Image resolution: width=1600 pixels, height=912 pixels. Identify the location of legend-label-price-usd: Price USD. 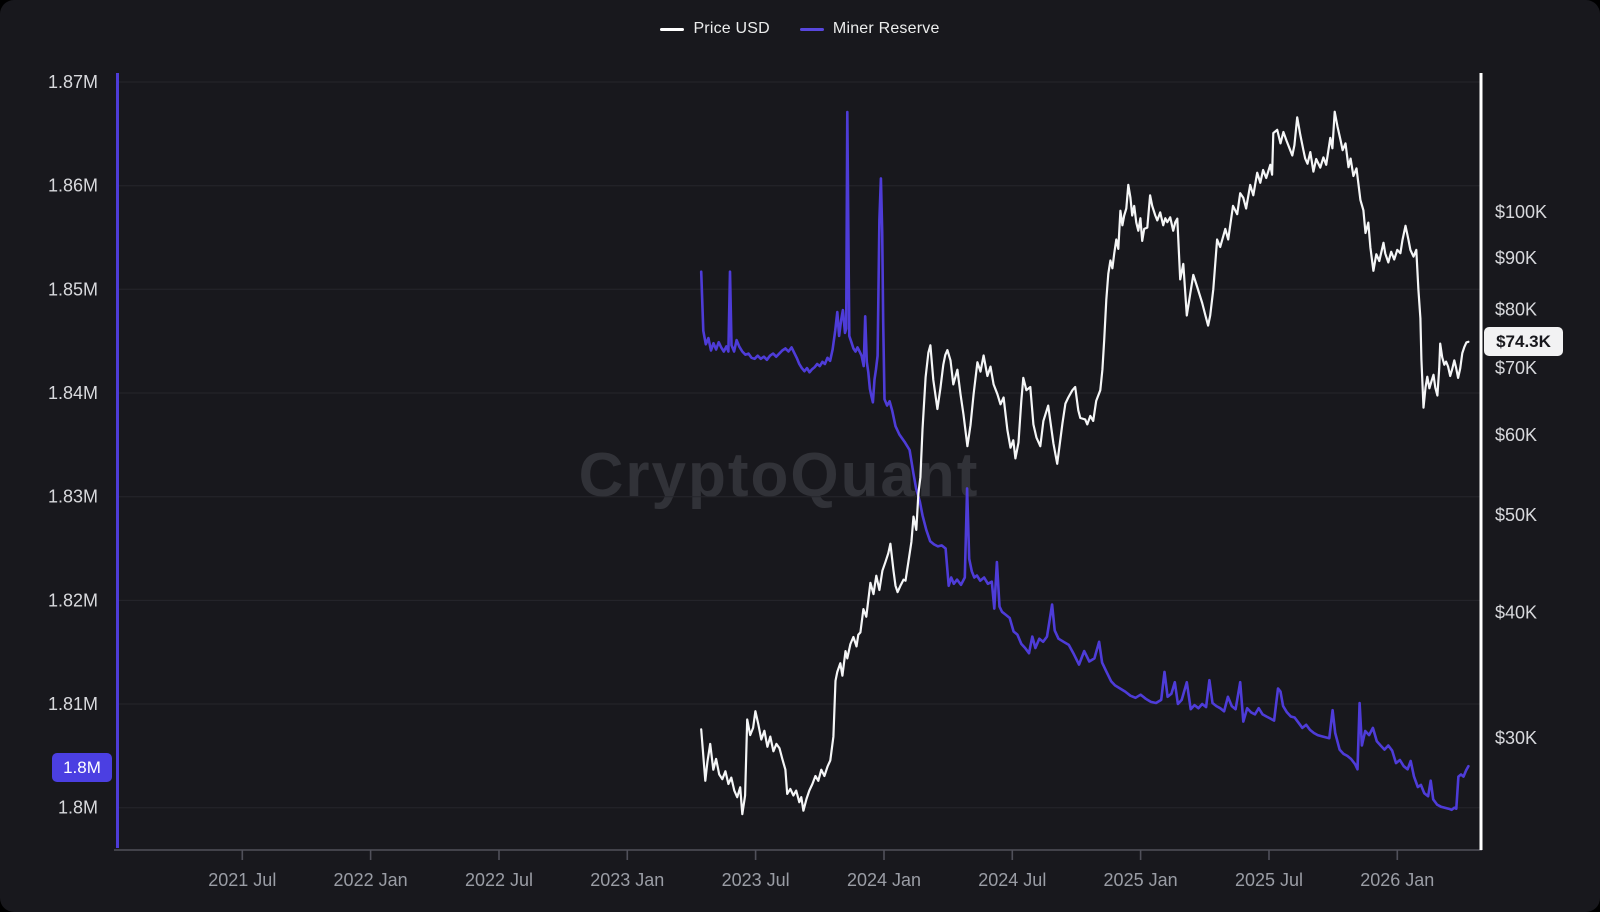
(731, 28).